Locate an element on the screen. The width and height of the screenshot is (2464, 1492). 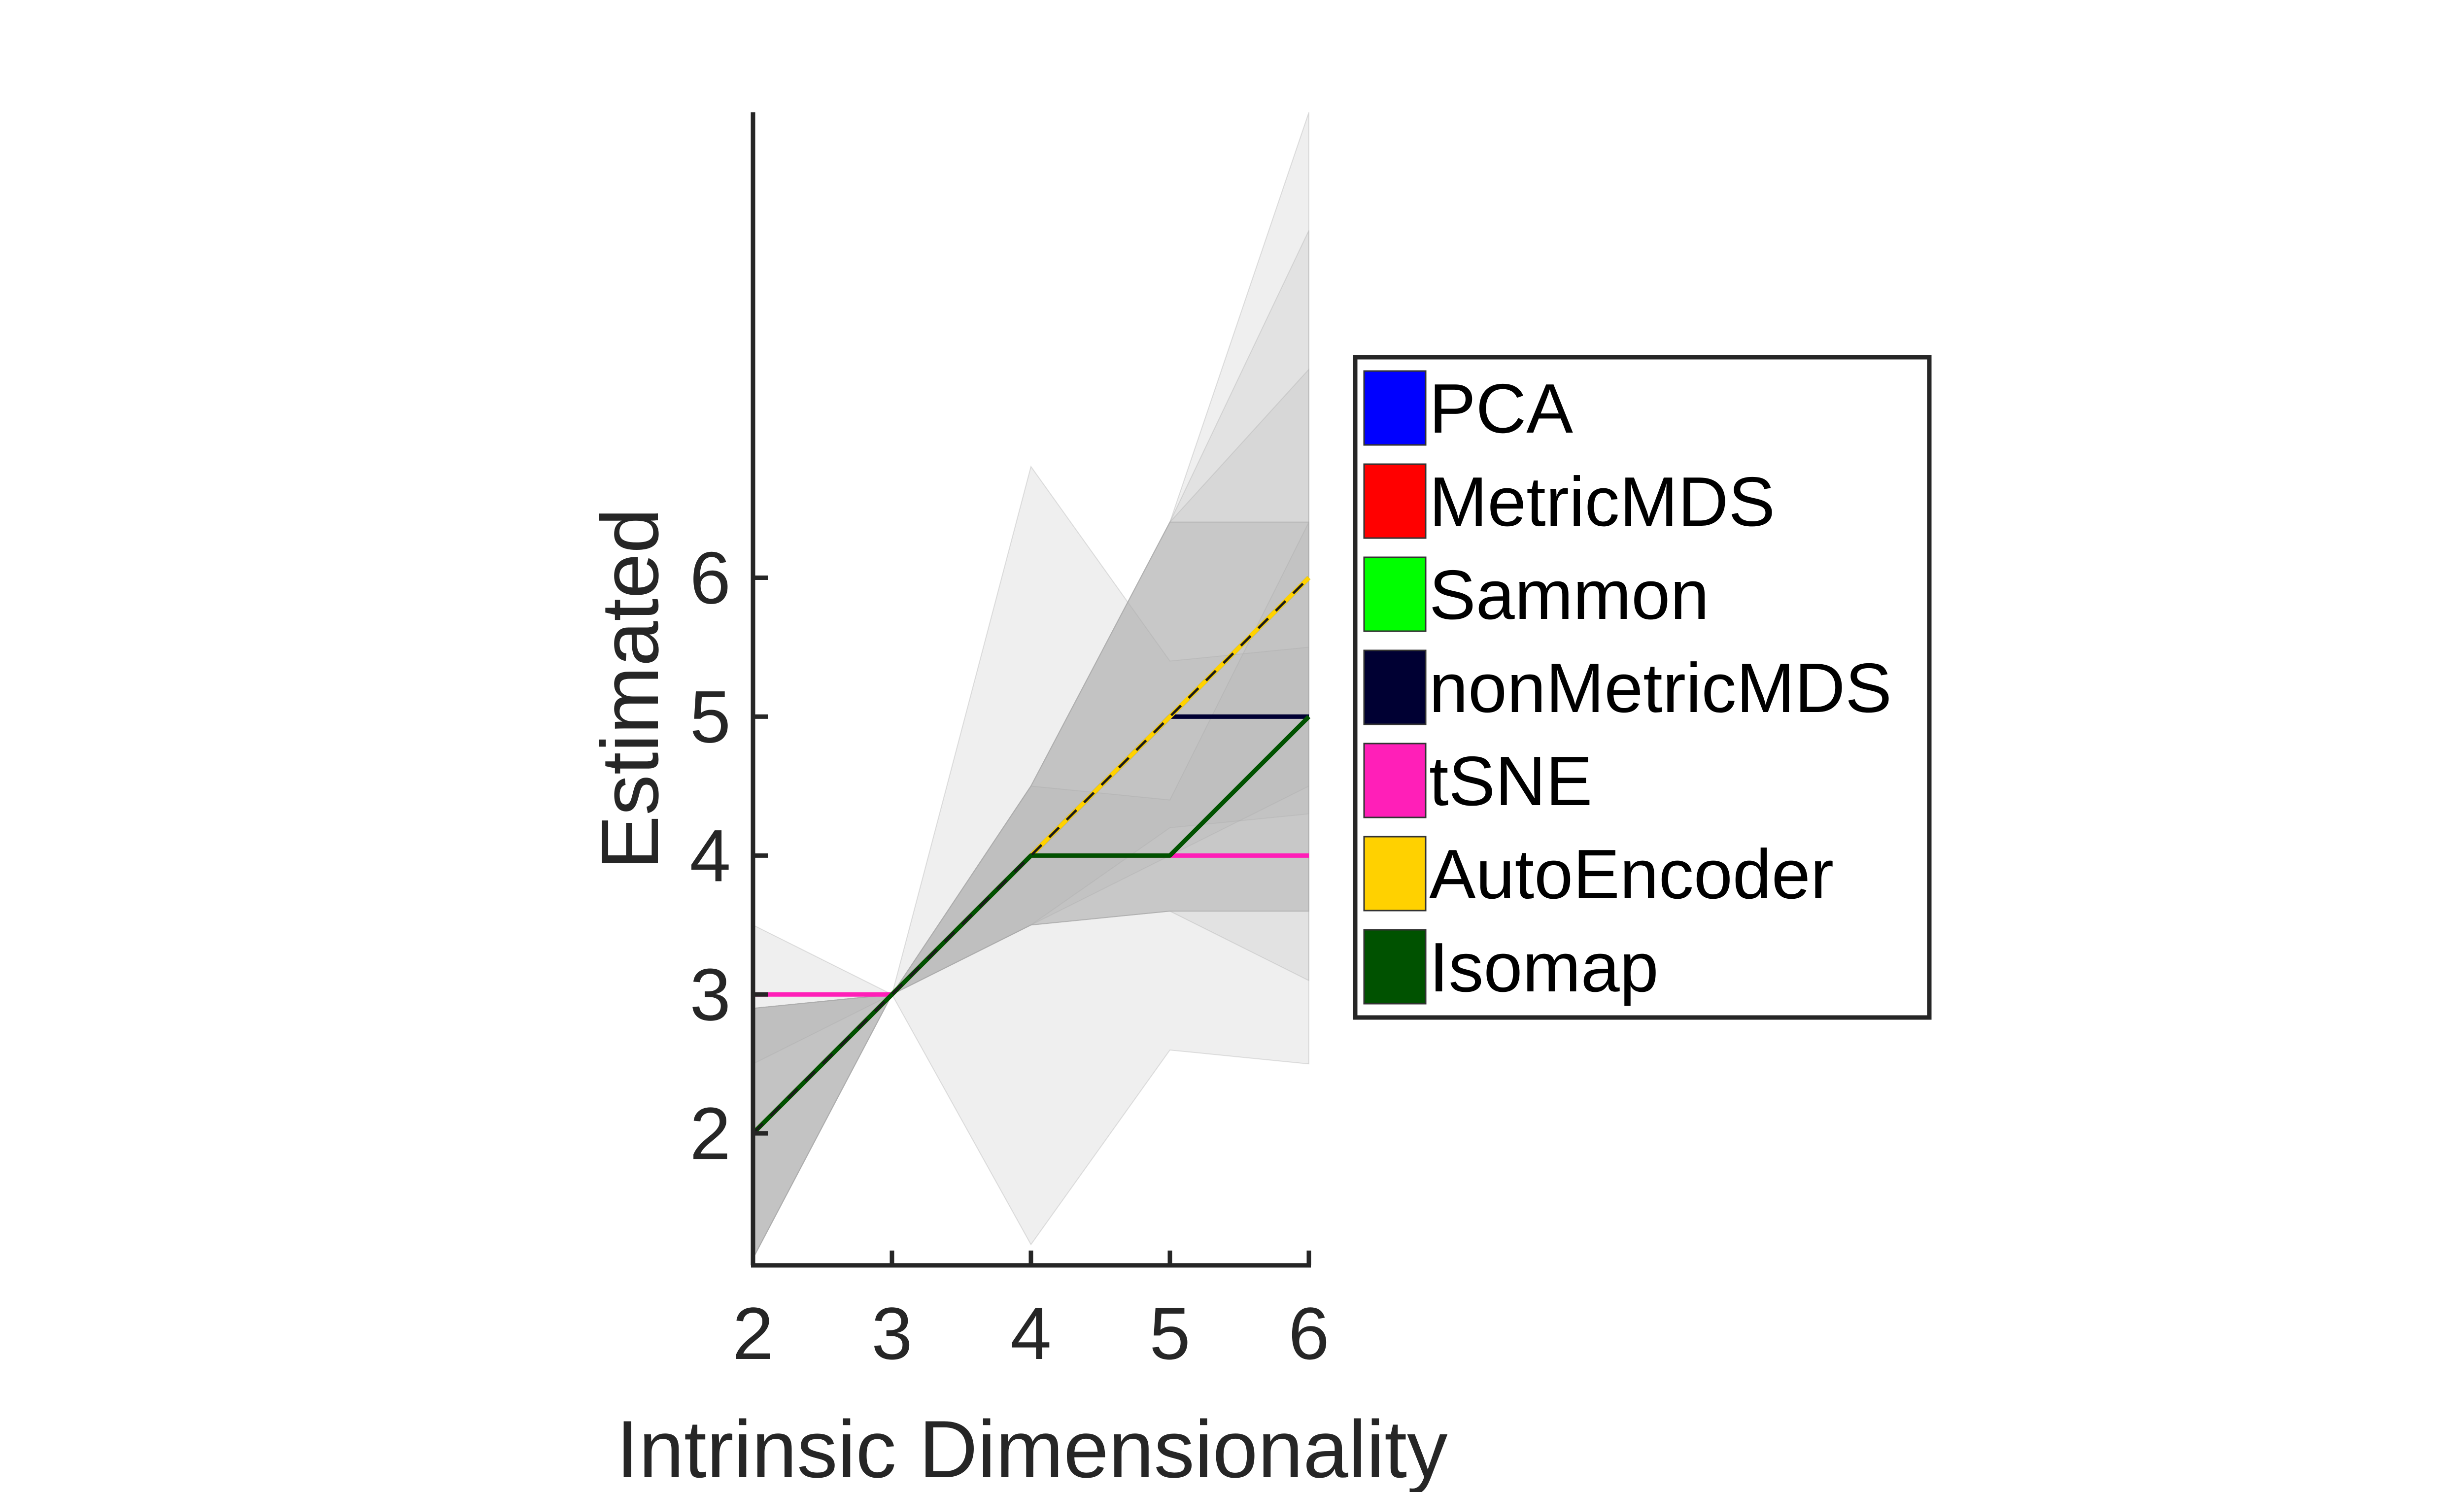
legend-label-tsne: tSNE is located at coordinates (1510, 781).